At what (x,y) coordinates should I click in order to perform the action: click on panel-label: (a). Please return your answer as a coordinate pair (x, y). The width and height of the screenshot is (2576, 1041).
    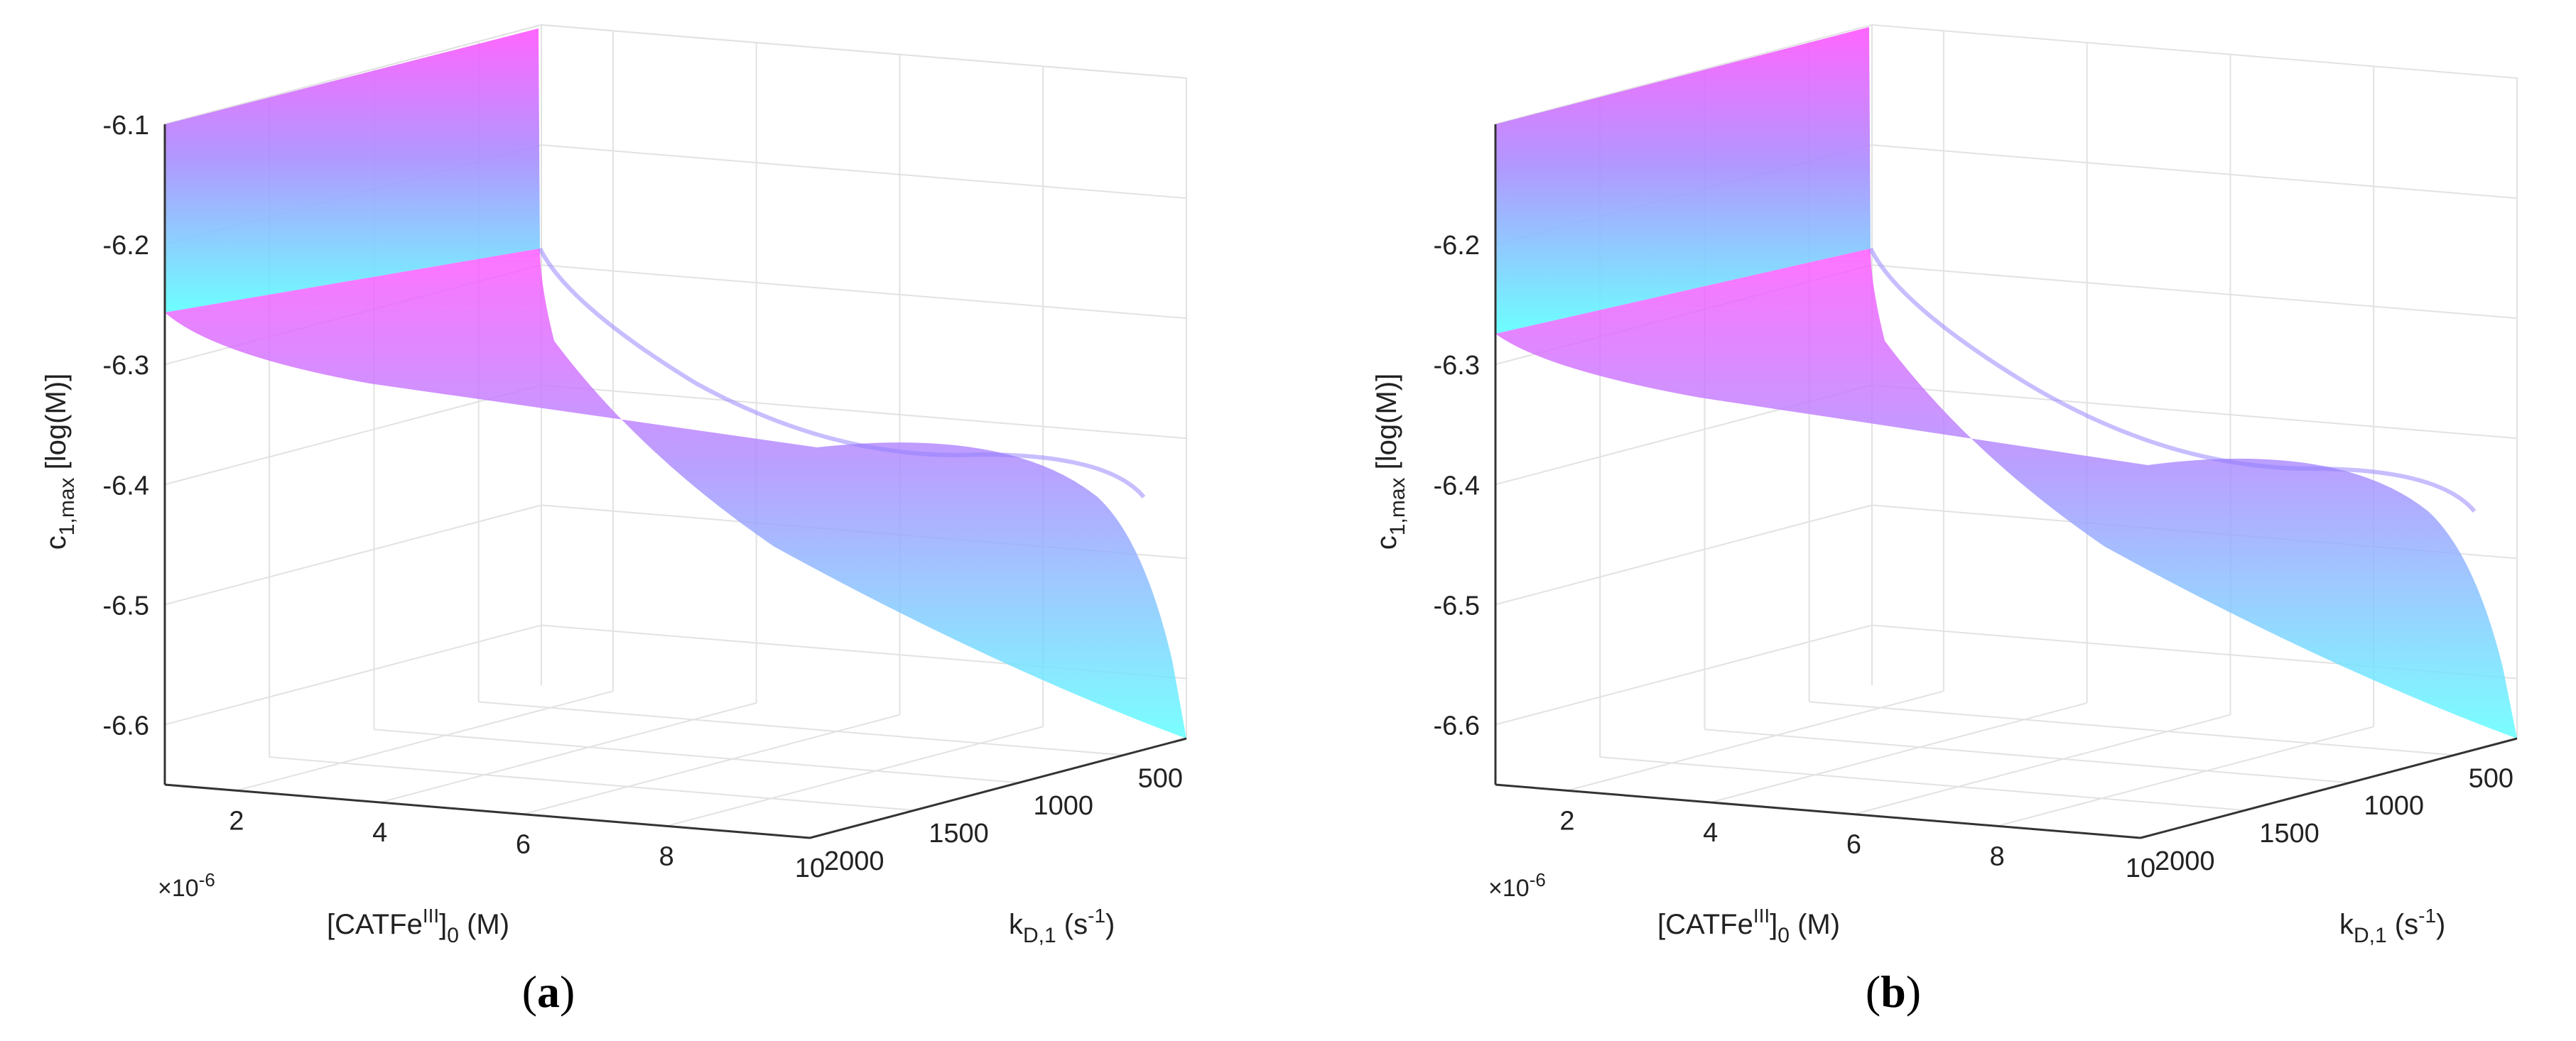
    Looking at the image, I should click on (548, 991).